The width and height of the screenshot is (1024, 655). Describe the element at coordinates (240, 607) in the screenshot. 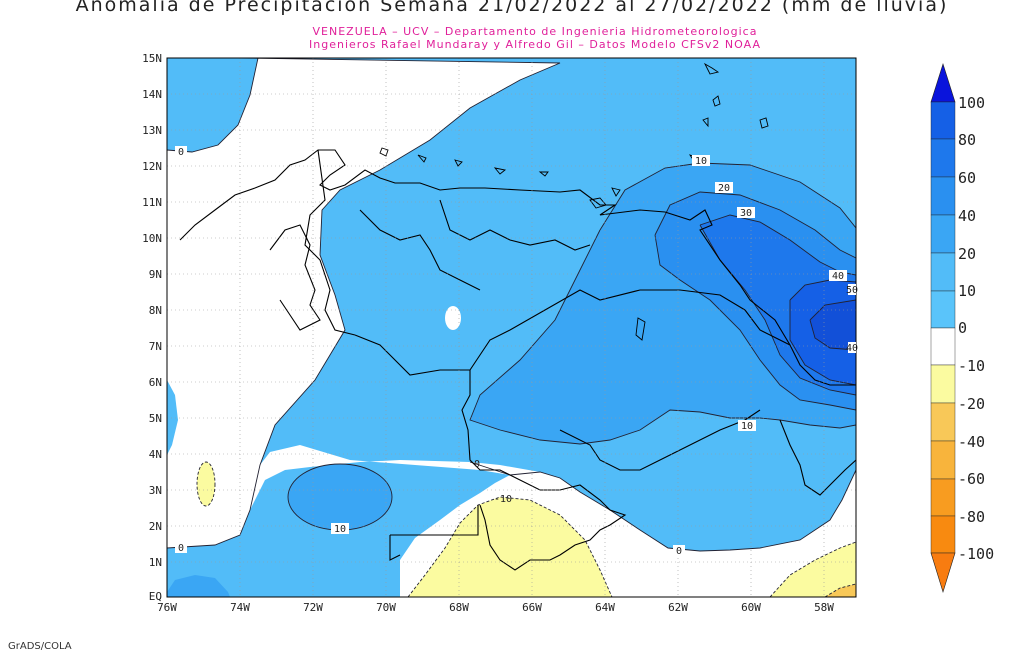

I see `lon-label: 74W` at that location.